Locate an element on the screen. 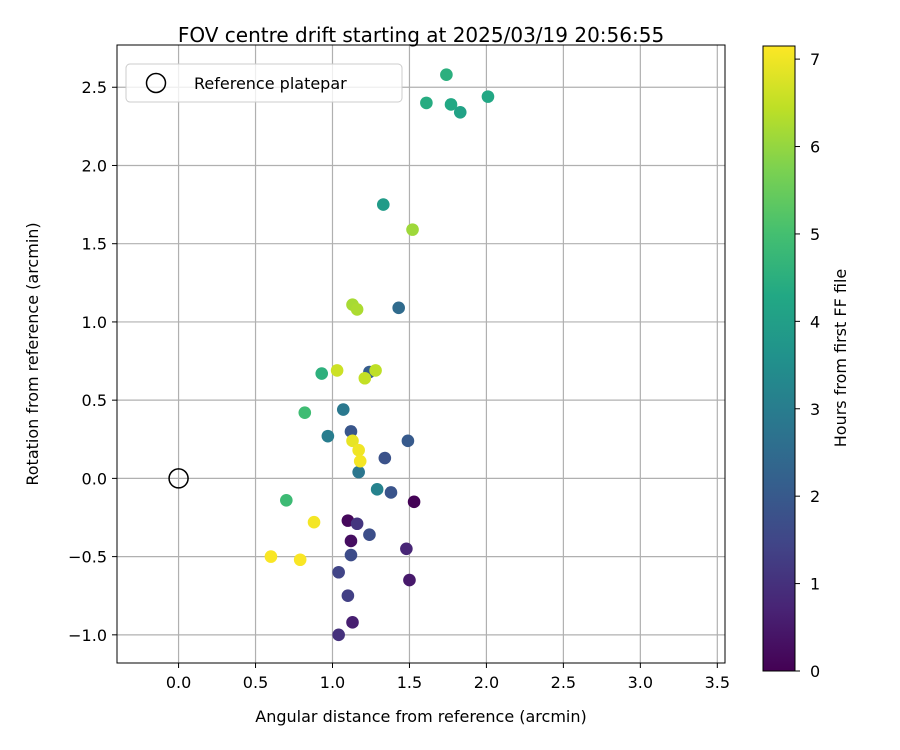 This screenshot has height=750, width=900. colorbar-tick-label: 7 is located at coordinates (815, 59).